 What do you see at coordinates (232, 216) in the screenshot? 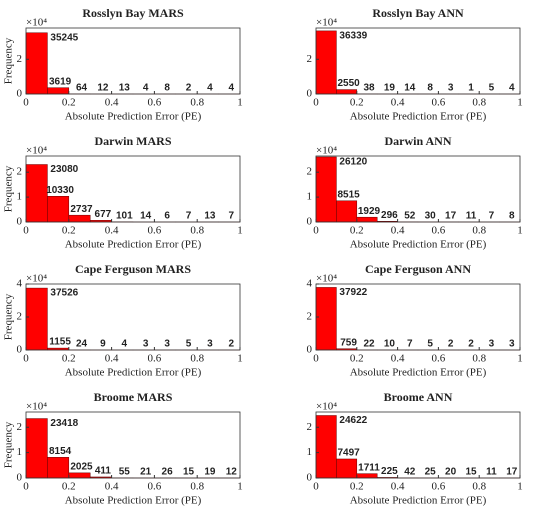
I see `data-label: 7` at bounding box center [232, 216].